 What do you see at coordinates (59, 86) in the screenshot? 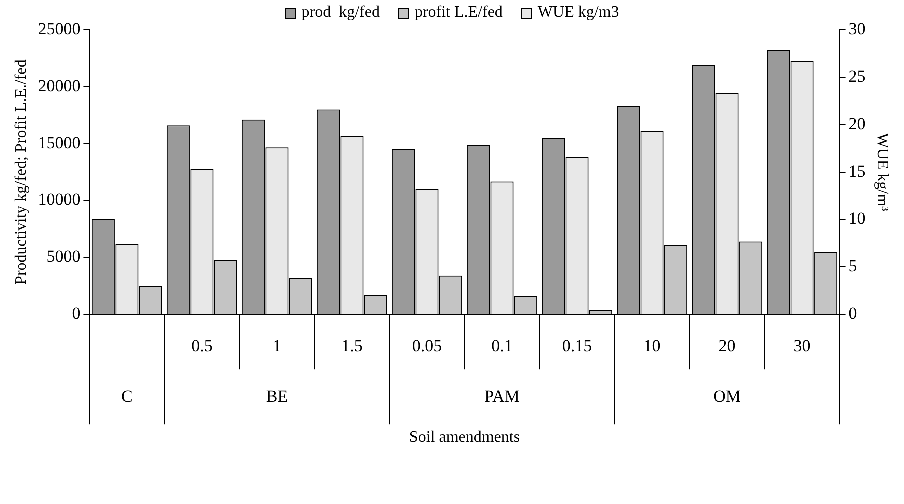
I see `y-tick-label: 20000` at bounding box center [59, 86].